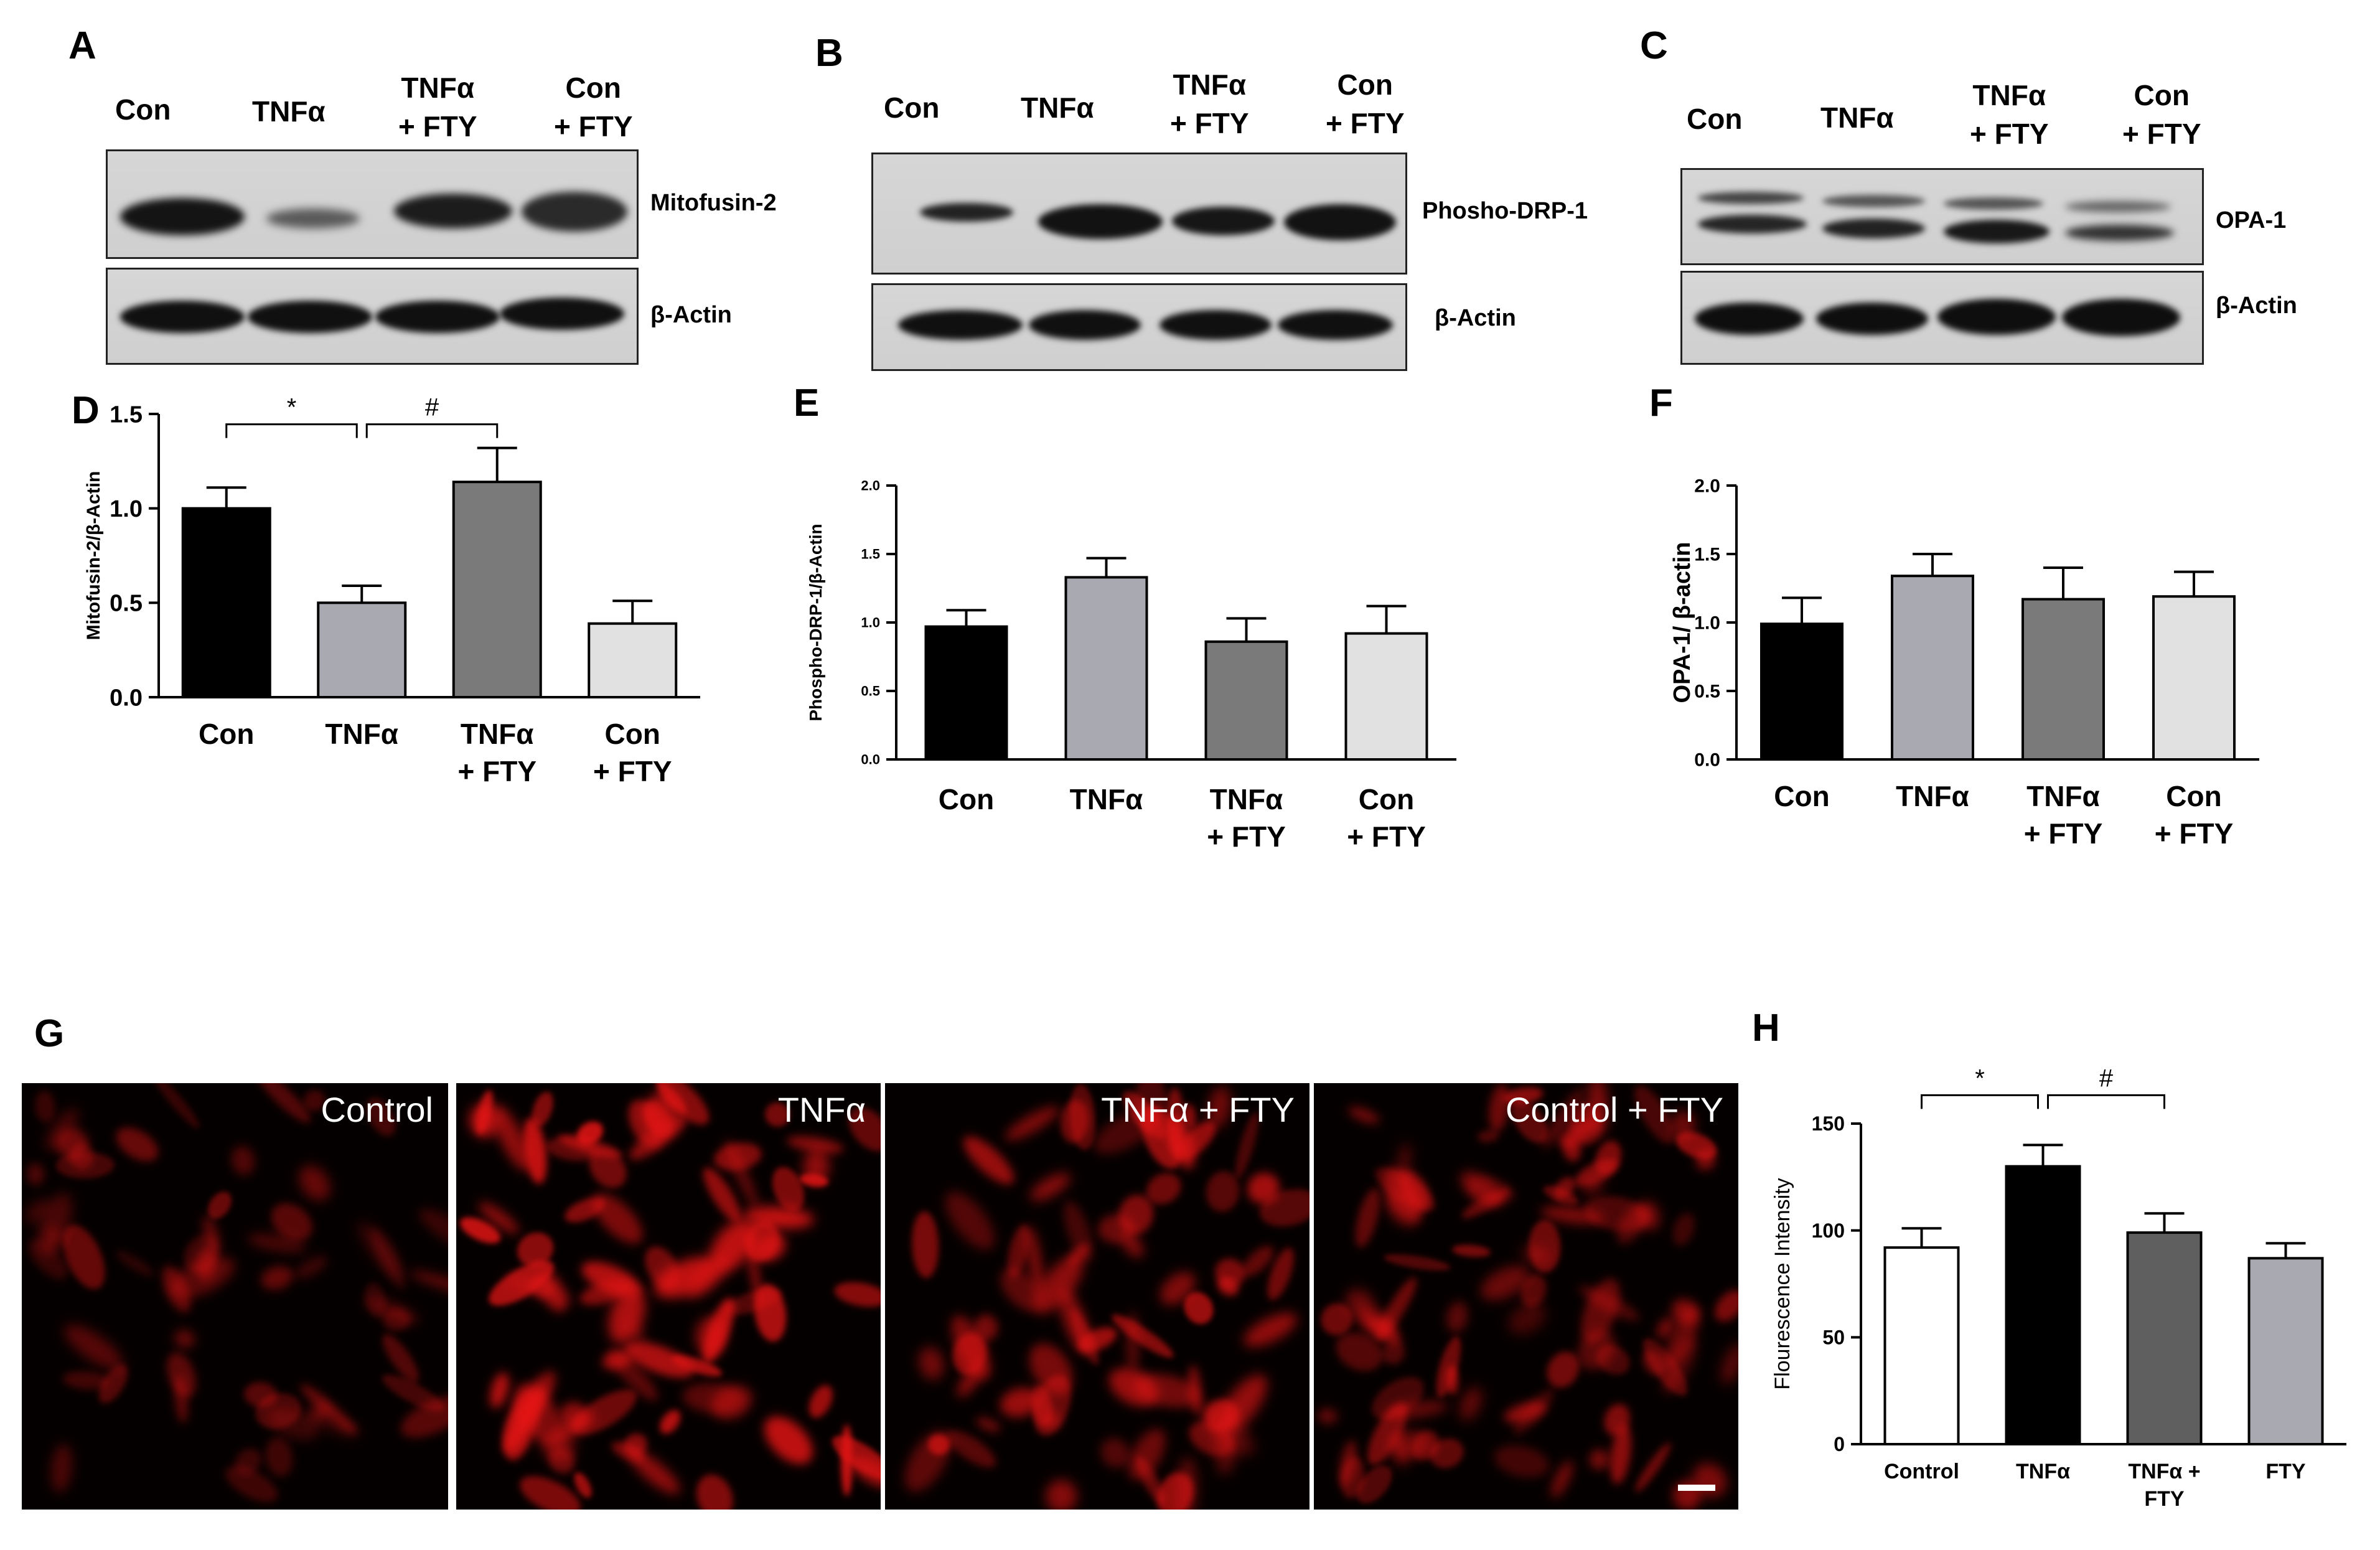 This screenshot has height=1550, width=2380. Describe the element at coordinates (143, 109) in the screenshot. I see `lane-label-a-1: Con` at that location.